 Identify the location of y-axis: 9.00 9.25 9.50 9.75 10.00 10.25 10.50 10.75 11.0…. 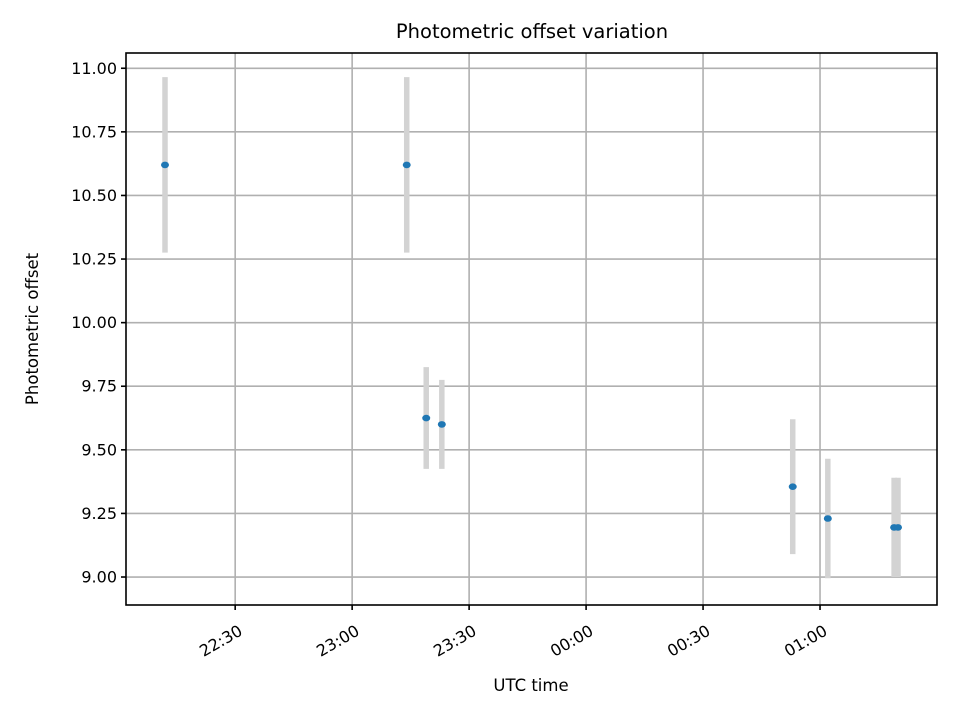
(98, 323).